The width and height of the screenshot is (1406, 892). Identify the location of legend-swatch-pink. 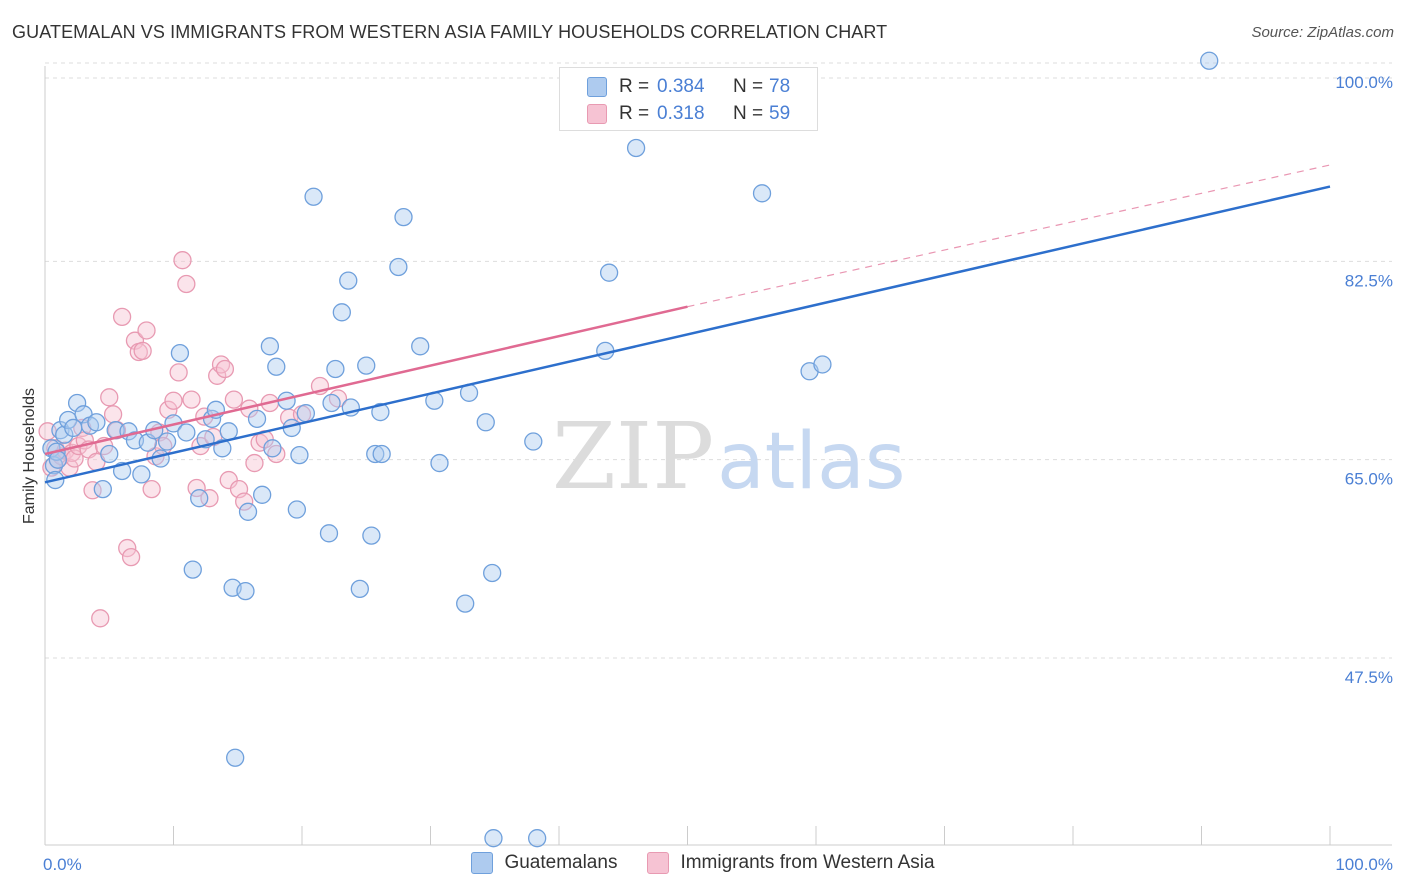
(658, 863).